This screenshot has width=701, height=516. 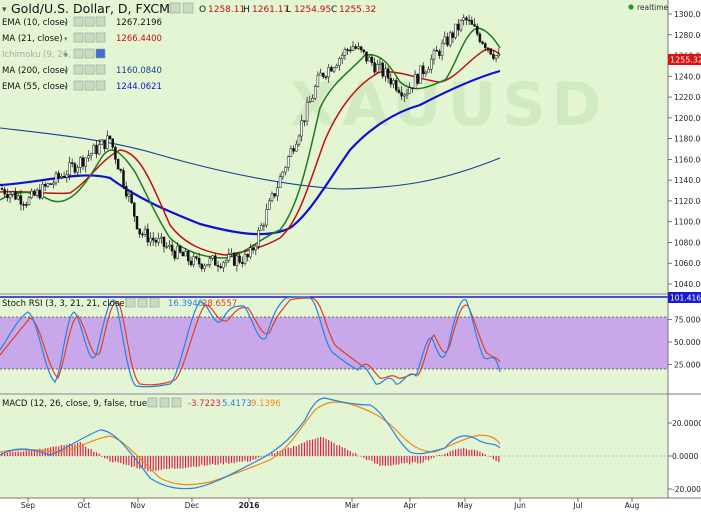 I want to click on macd-axis: 20.0000 0.0000 -20.0000, so click(x=684, y=456).